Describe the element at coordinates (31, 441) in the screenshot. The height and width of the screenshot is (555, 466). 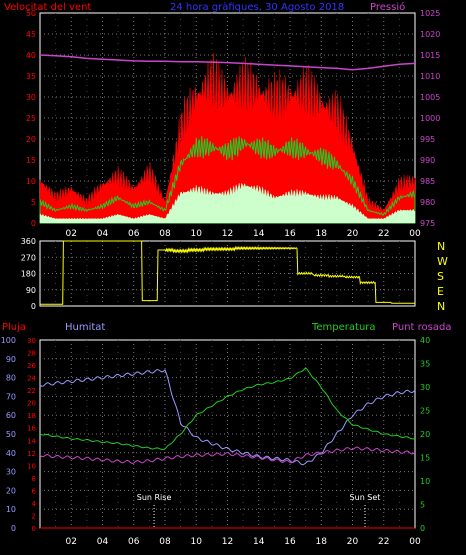
I see `rain-y-tick-label: 14` at that location.